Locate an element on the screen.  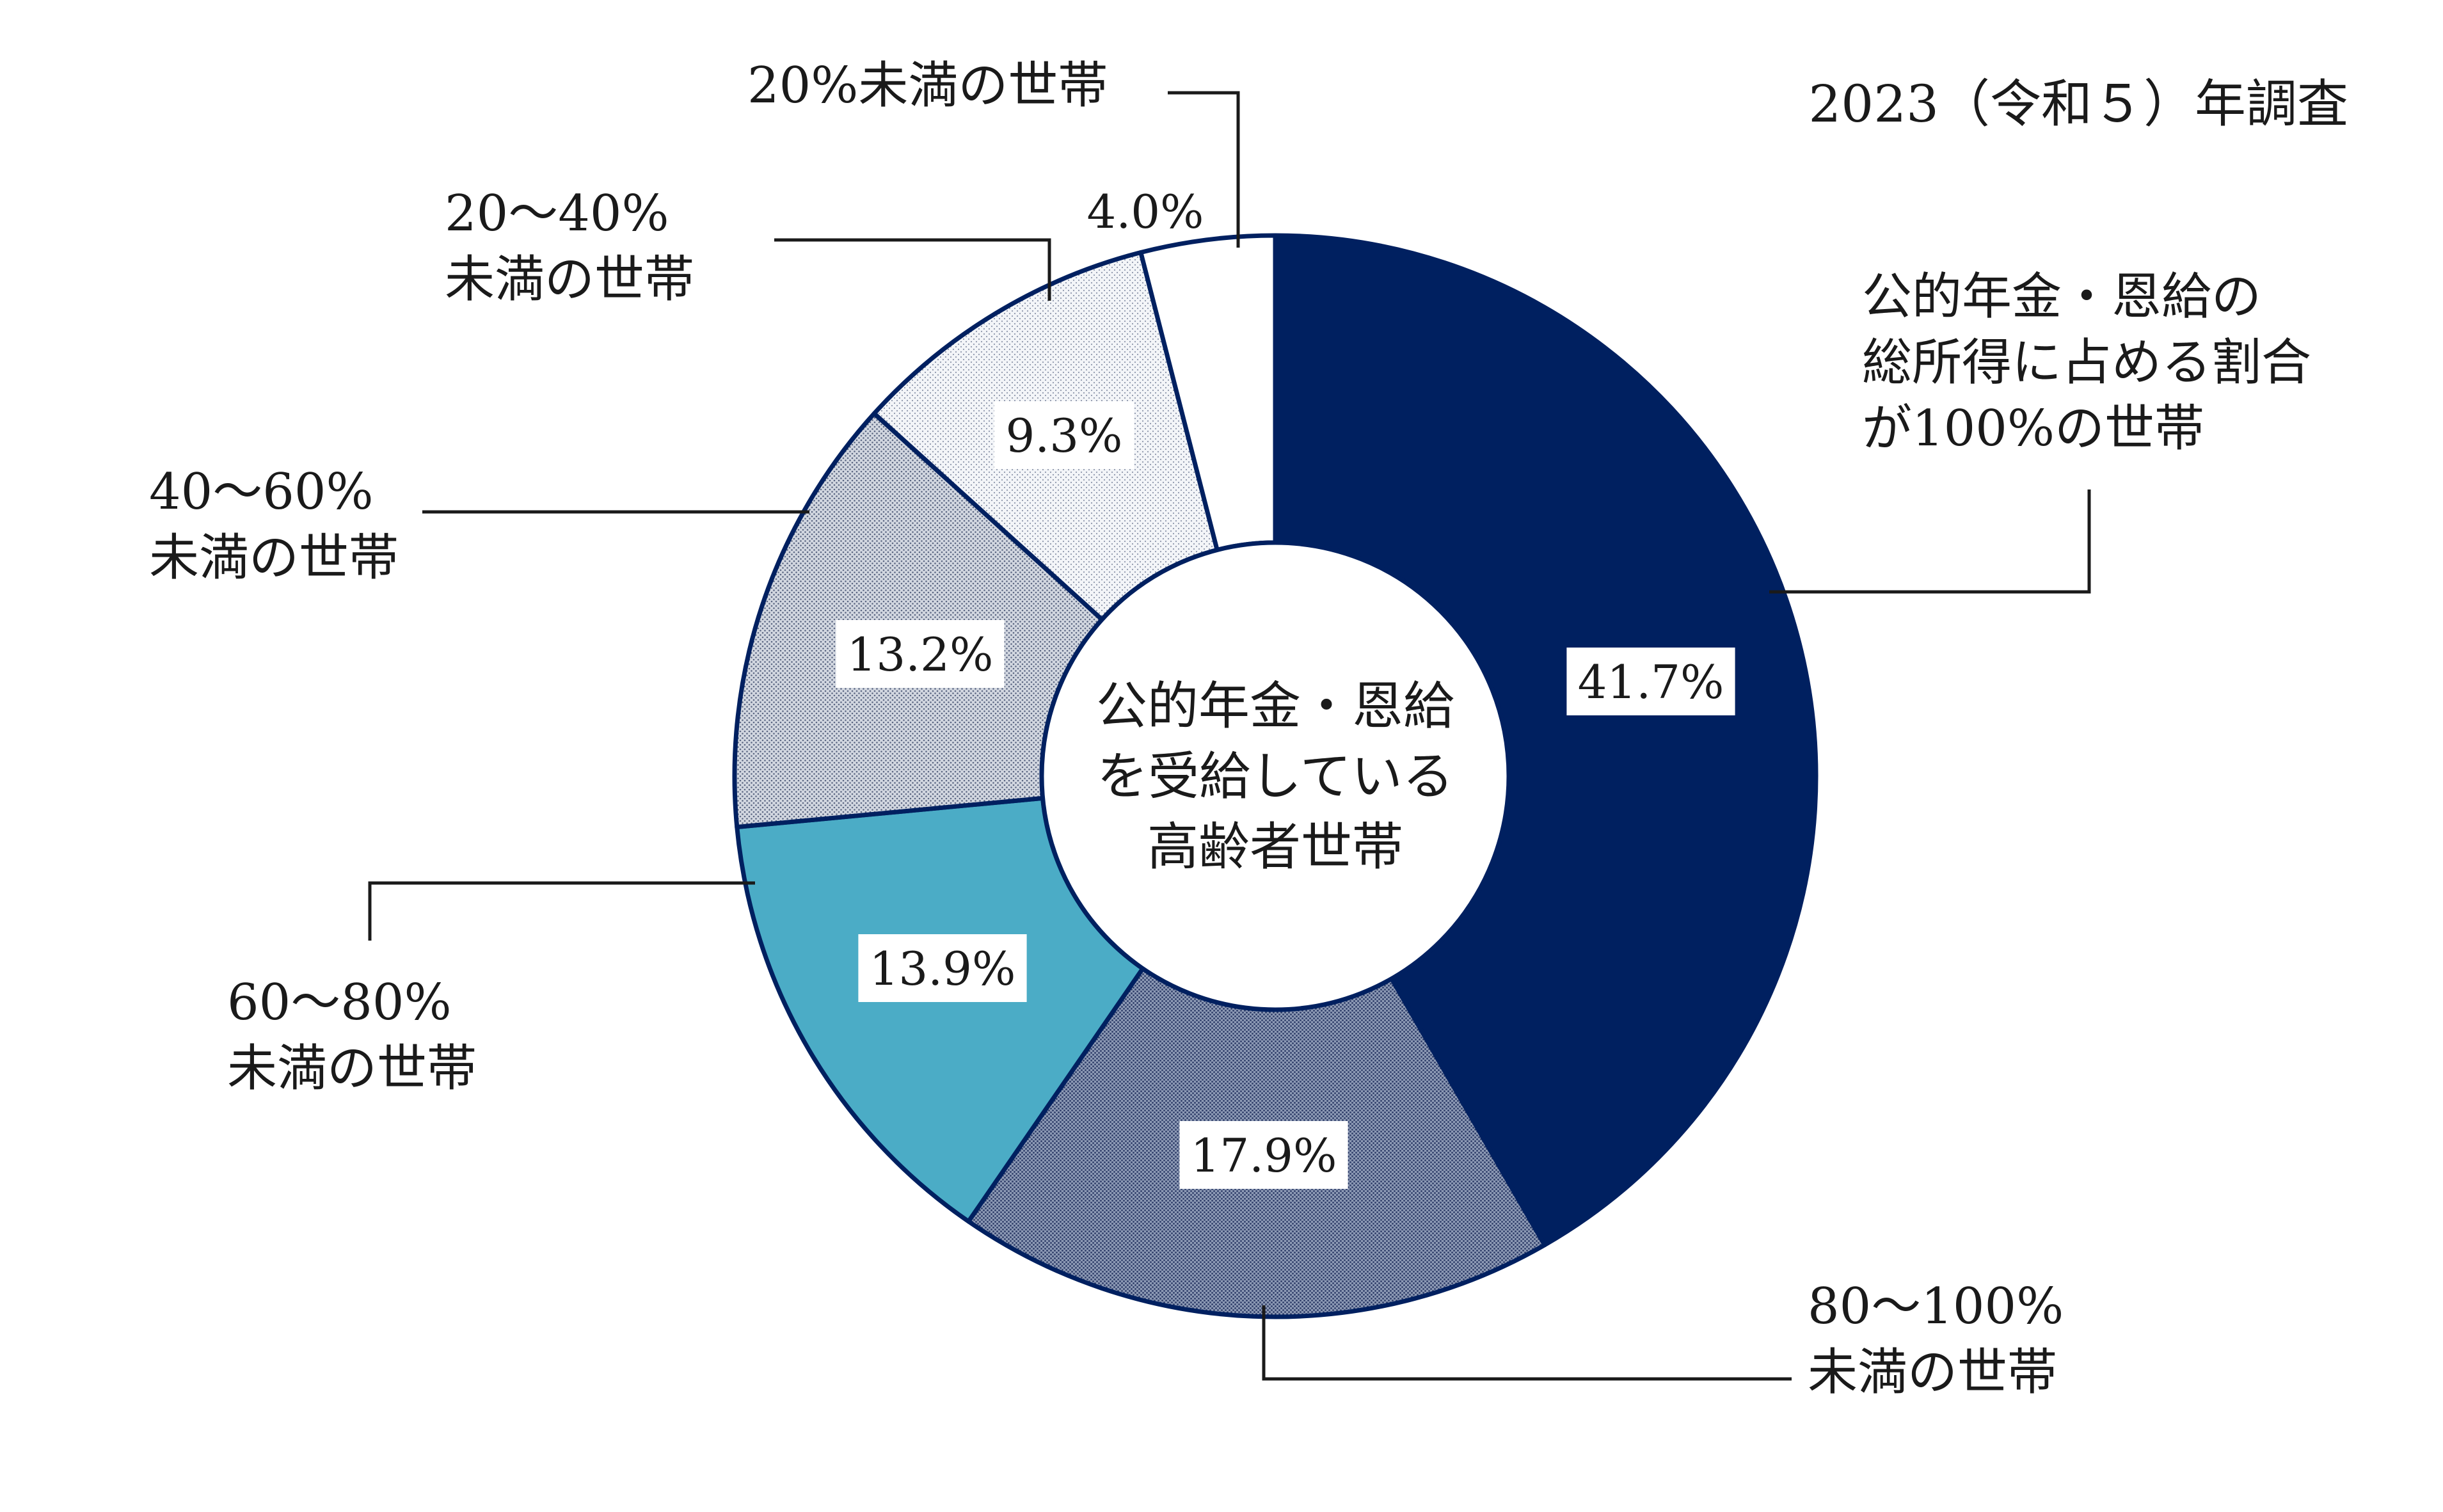
leader-line-s2040 is located at coordinates (912, 269).